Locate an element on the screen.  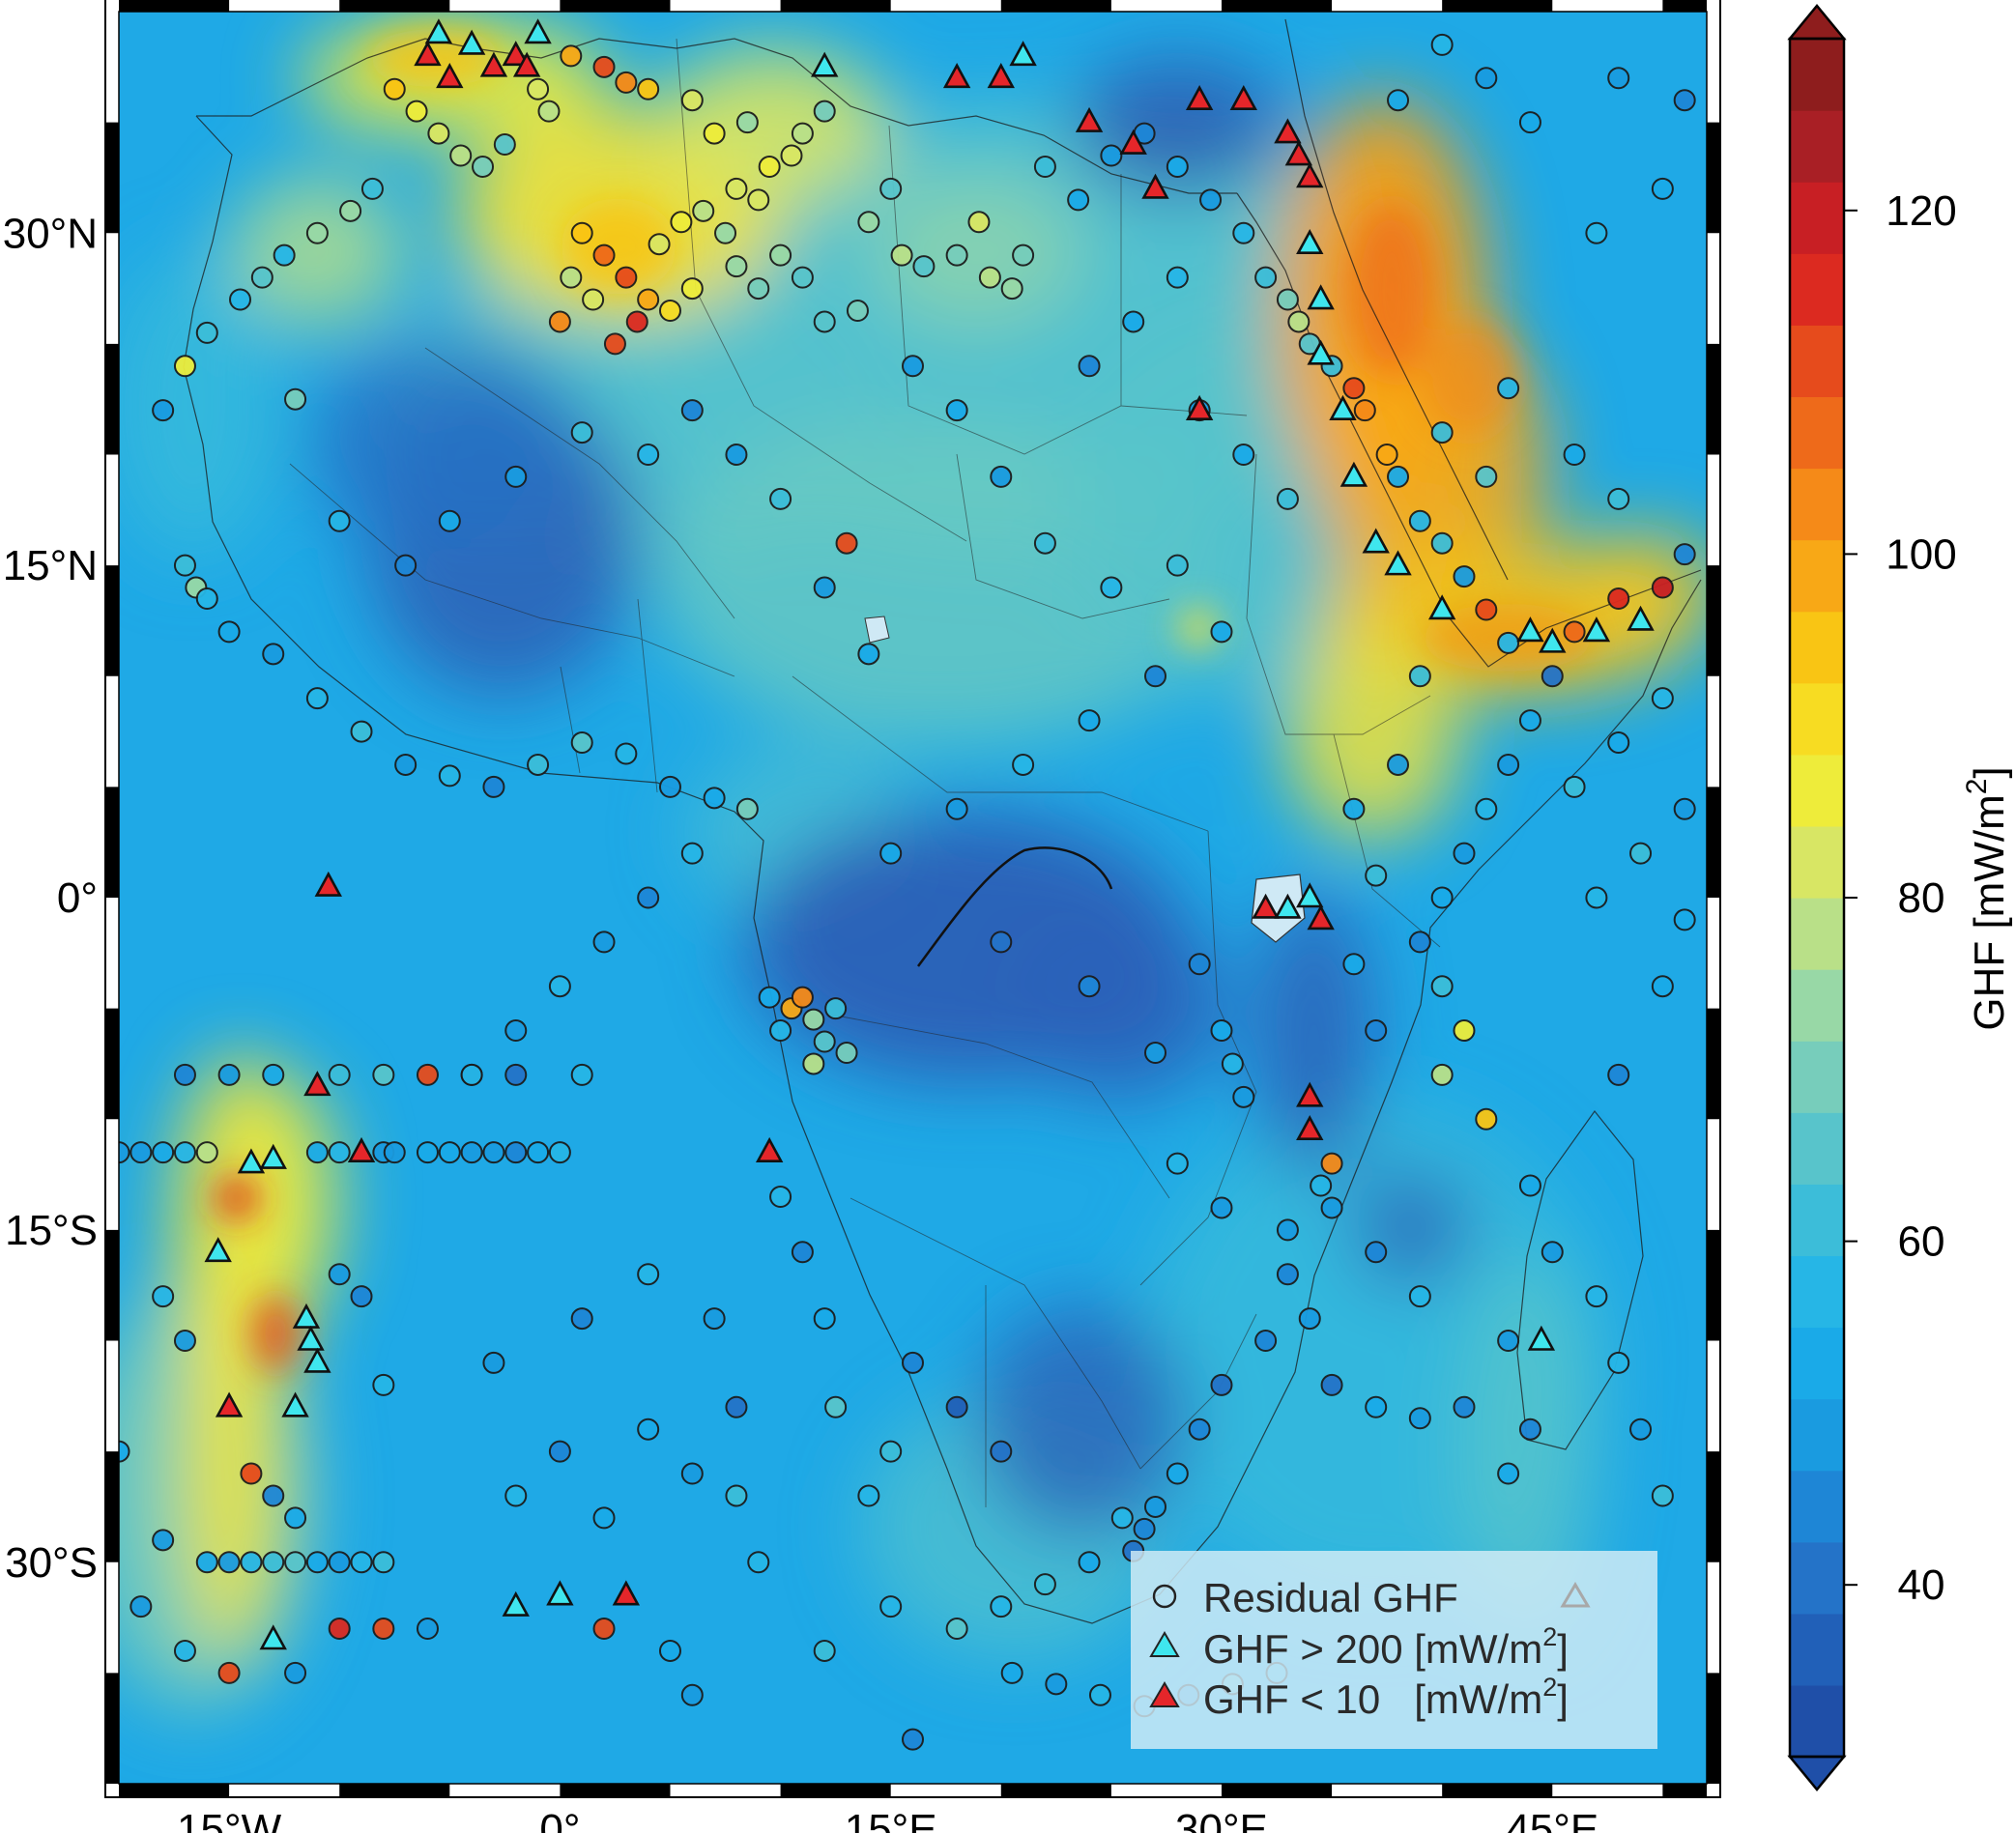
legend-low-flux-label: GHF < 10 [mW/m2] is located at coordinates (1386, 1697).